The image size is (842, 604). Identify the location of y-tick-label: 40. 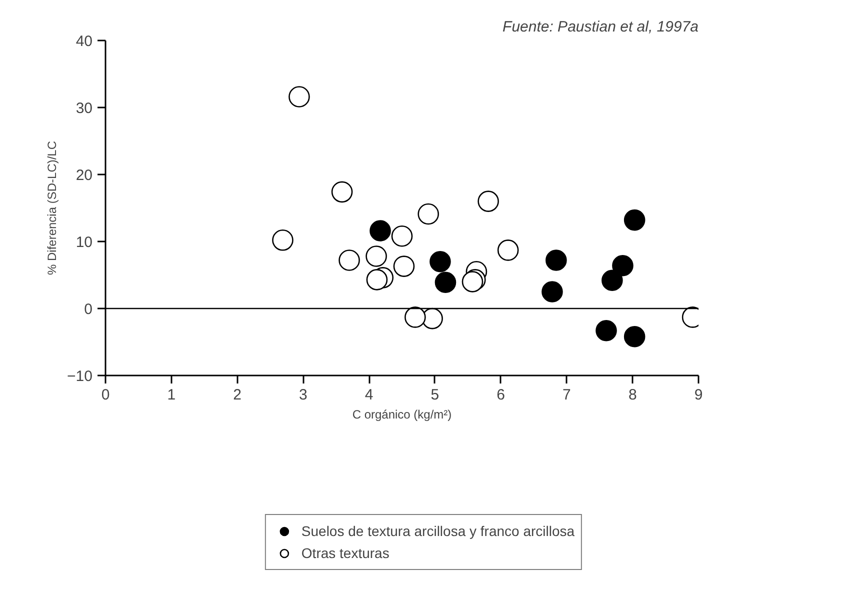
(84, 41).